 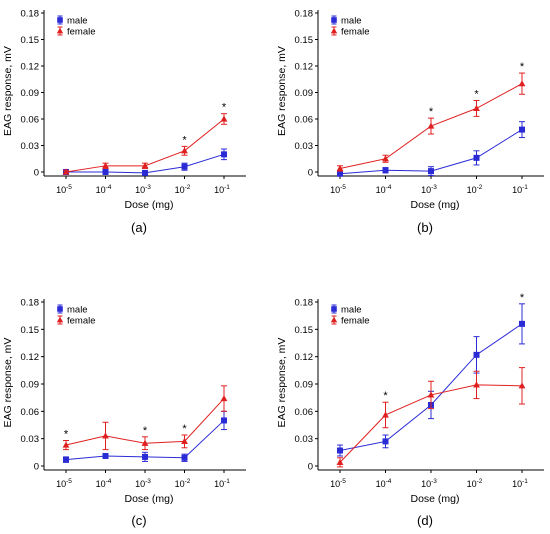 I want to click on panel-caption: (c), so click(x=138, y=520).